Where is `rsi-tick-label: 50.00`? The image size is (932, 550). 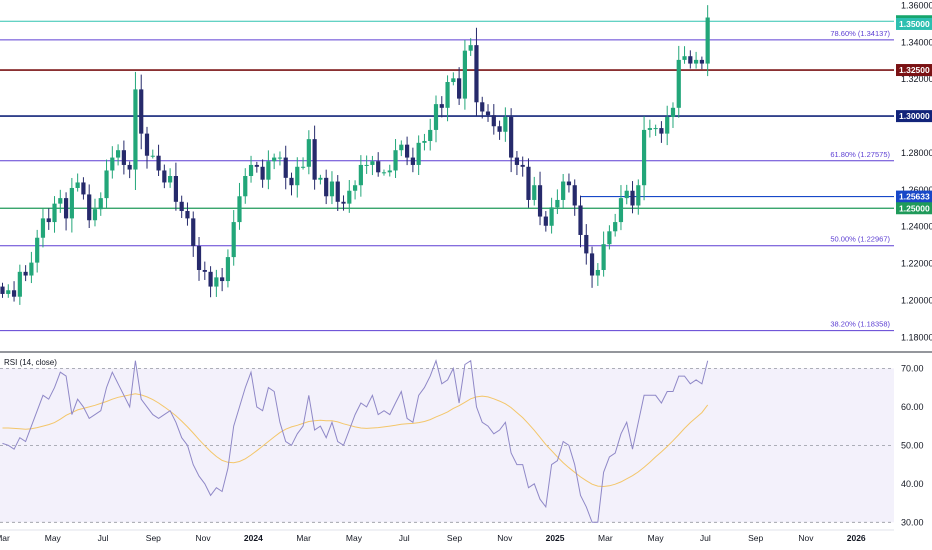
rsi-tick-label: 50.00 is located at coordinates (912, 445).